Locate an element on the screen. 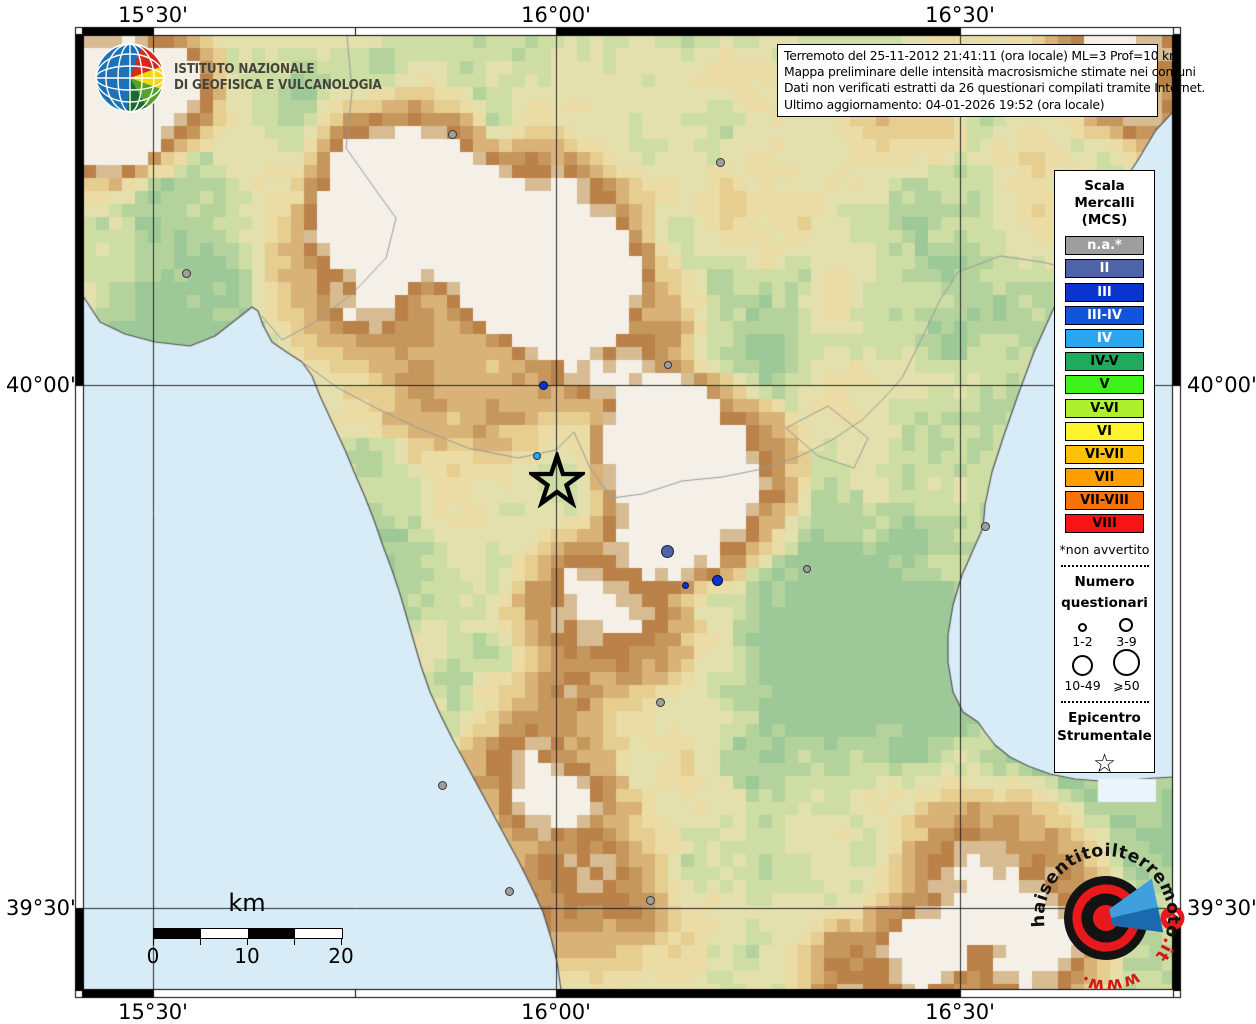 Image resolution: width=1256 pixels, height=1024 pixels. epicenter-legend-star-icon: ☆ is located at coordinates (1104, 764).